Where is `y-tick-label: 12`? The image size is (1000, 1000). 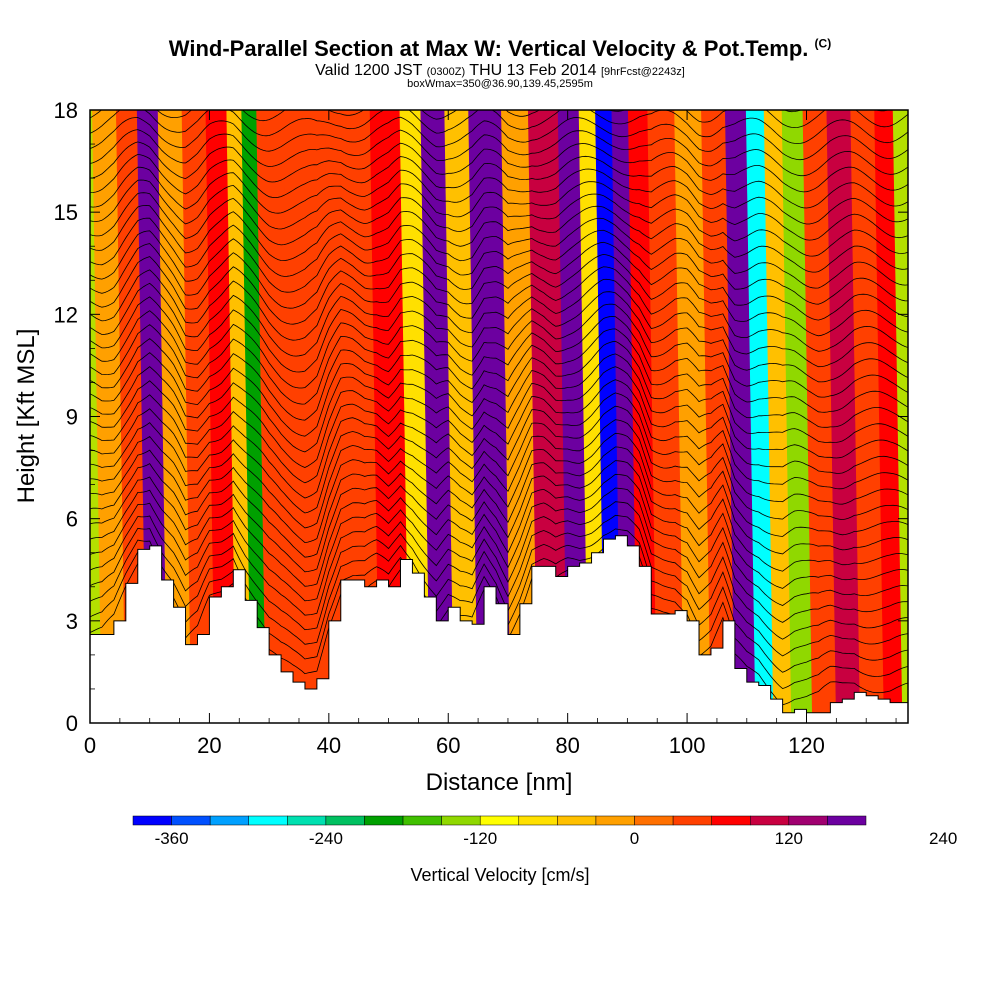 y-tick-label: 12 is located at coordinates (66, 314).